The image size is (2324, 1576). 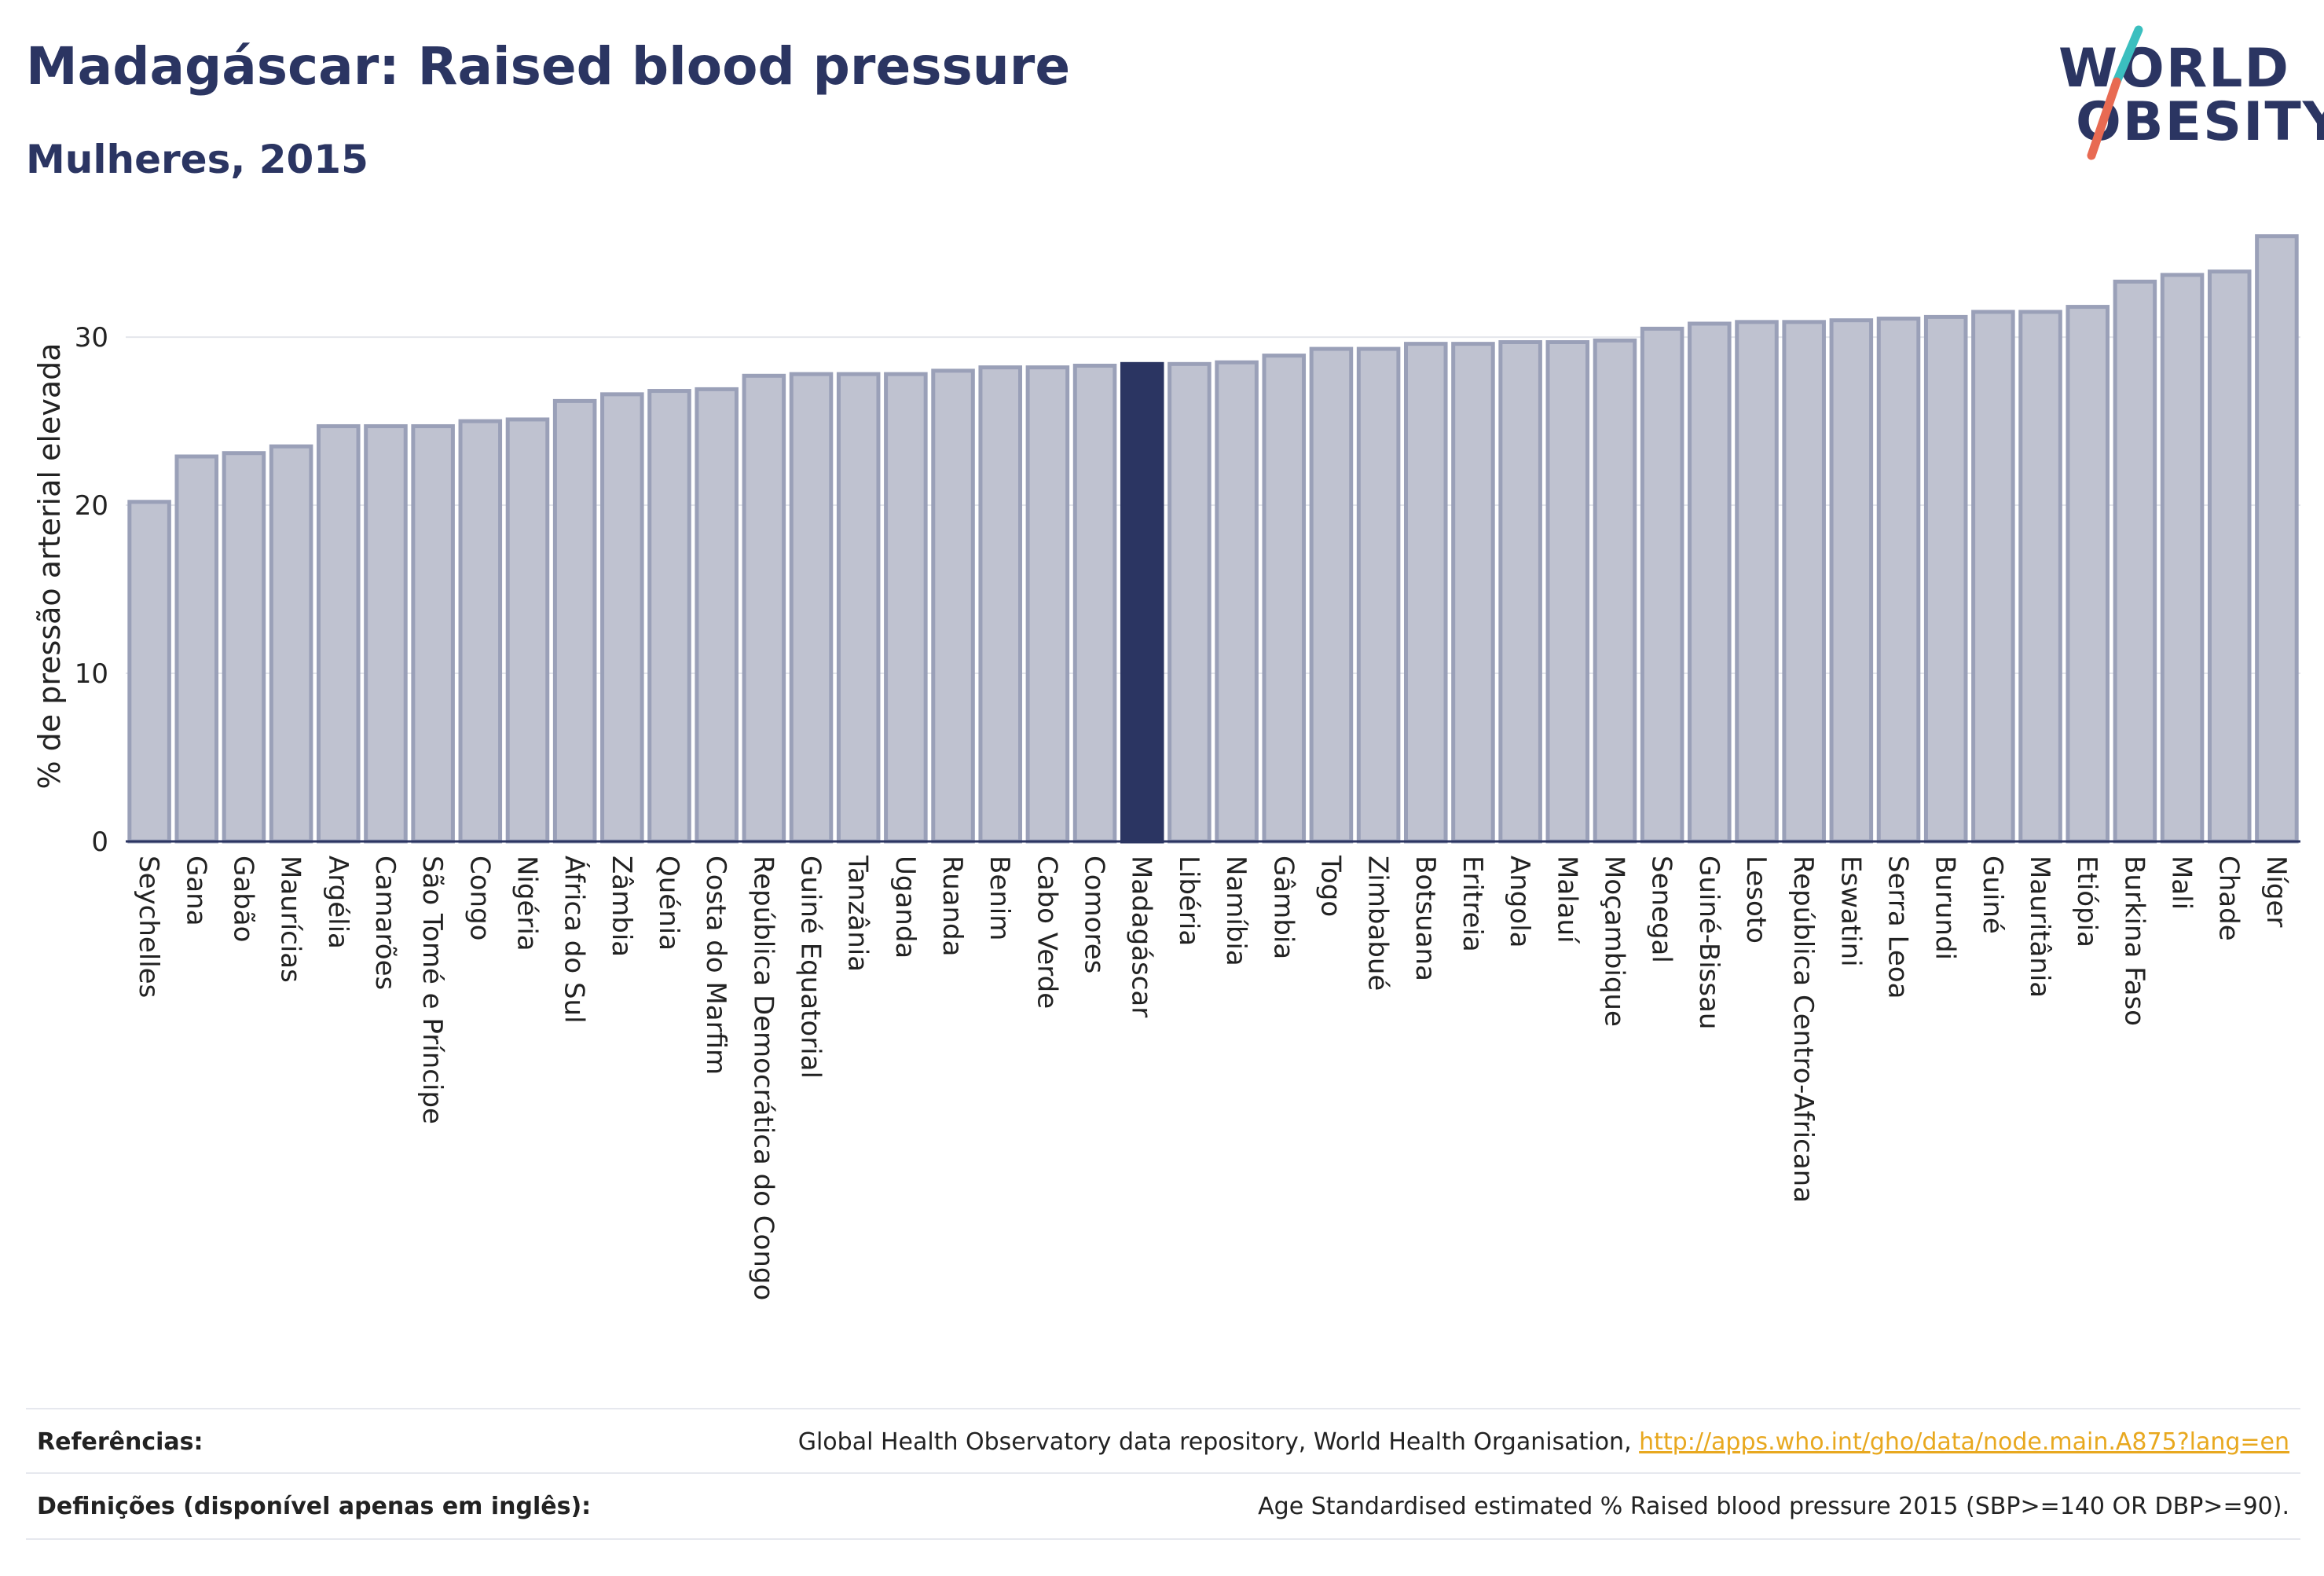 What do you see at coordinates (2134, 941) in the screenshot?
I see `x-tick-label: Burkina Faso` at bounding box center [2134, 941].